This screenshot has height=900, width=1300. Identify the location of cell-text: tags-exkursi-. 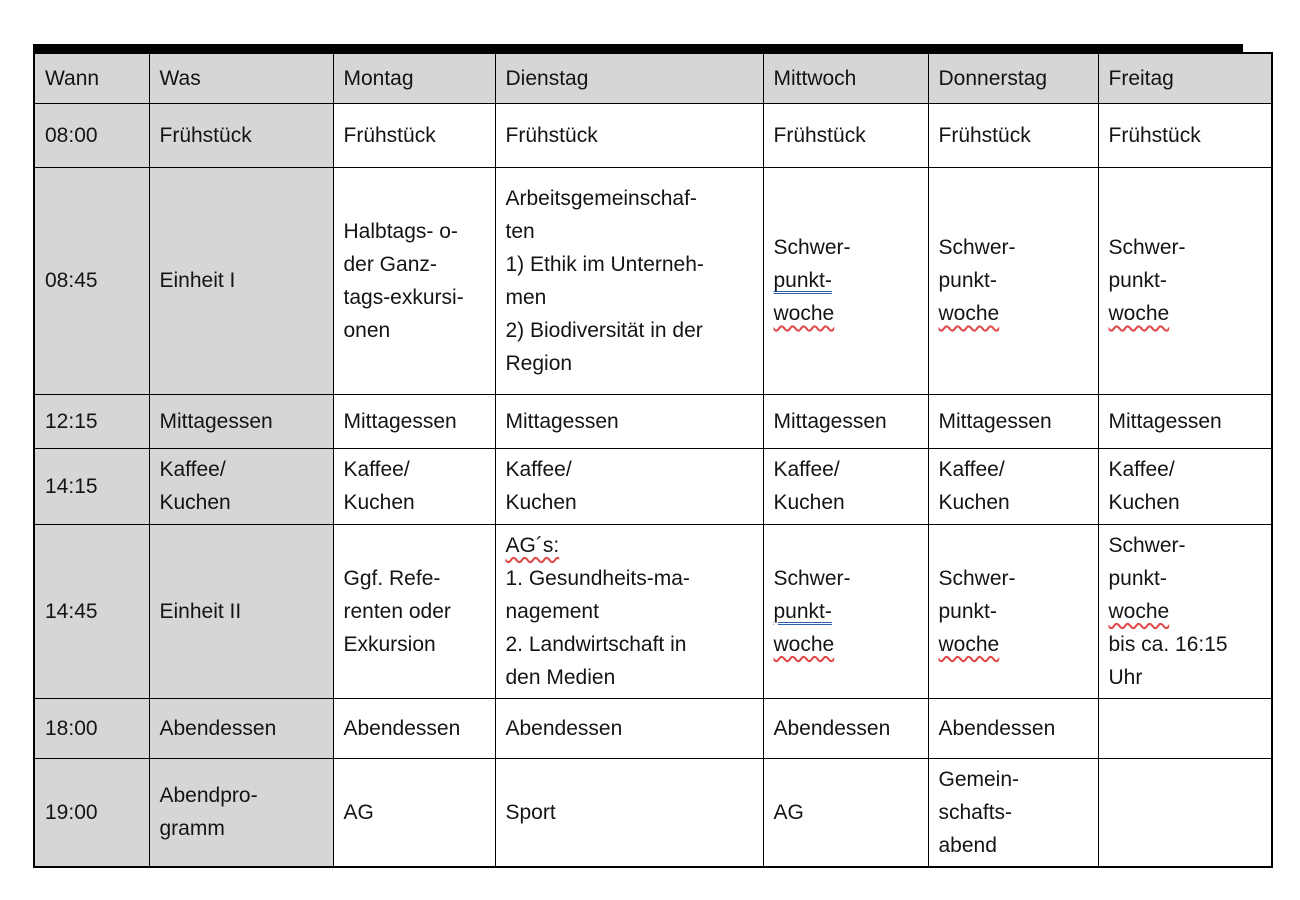
(403, 297).